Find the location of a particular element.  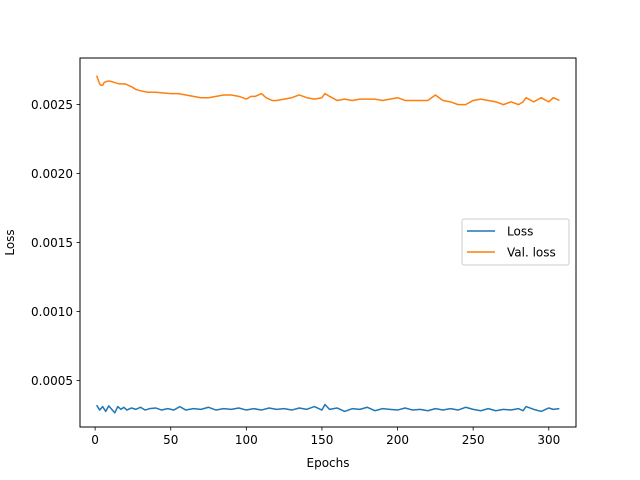

y-tick-label: 0.0025 is located at coordinates (52, 105).